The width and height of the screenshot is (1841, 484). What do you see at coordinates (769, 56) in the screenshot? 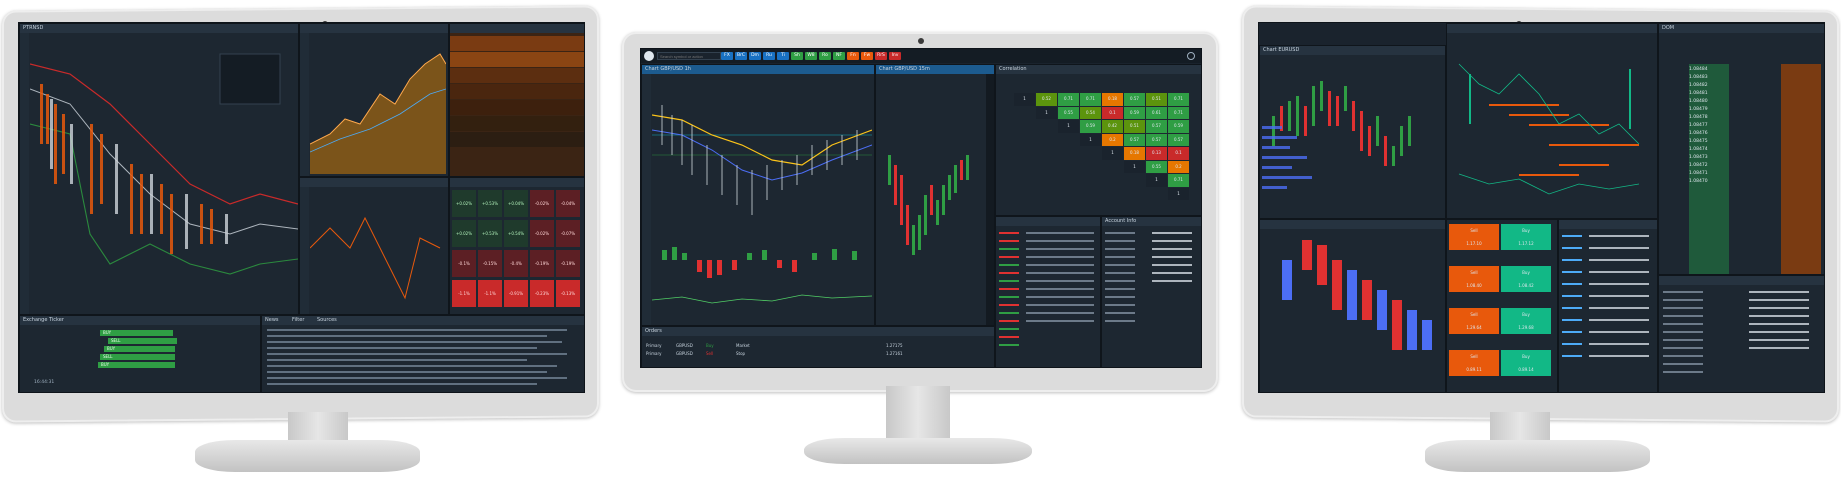
I see `instrument-tab: Ru` at bounding box center [769, 56].